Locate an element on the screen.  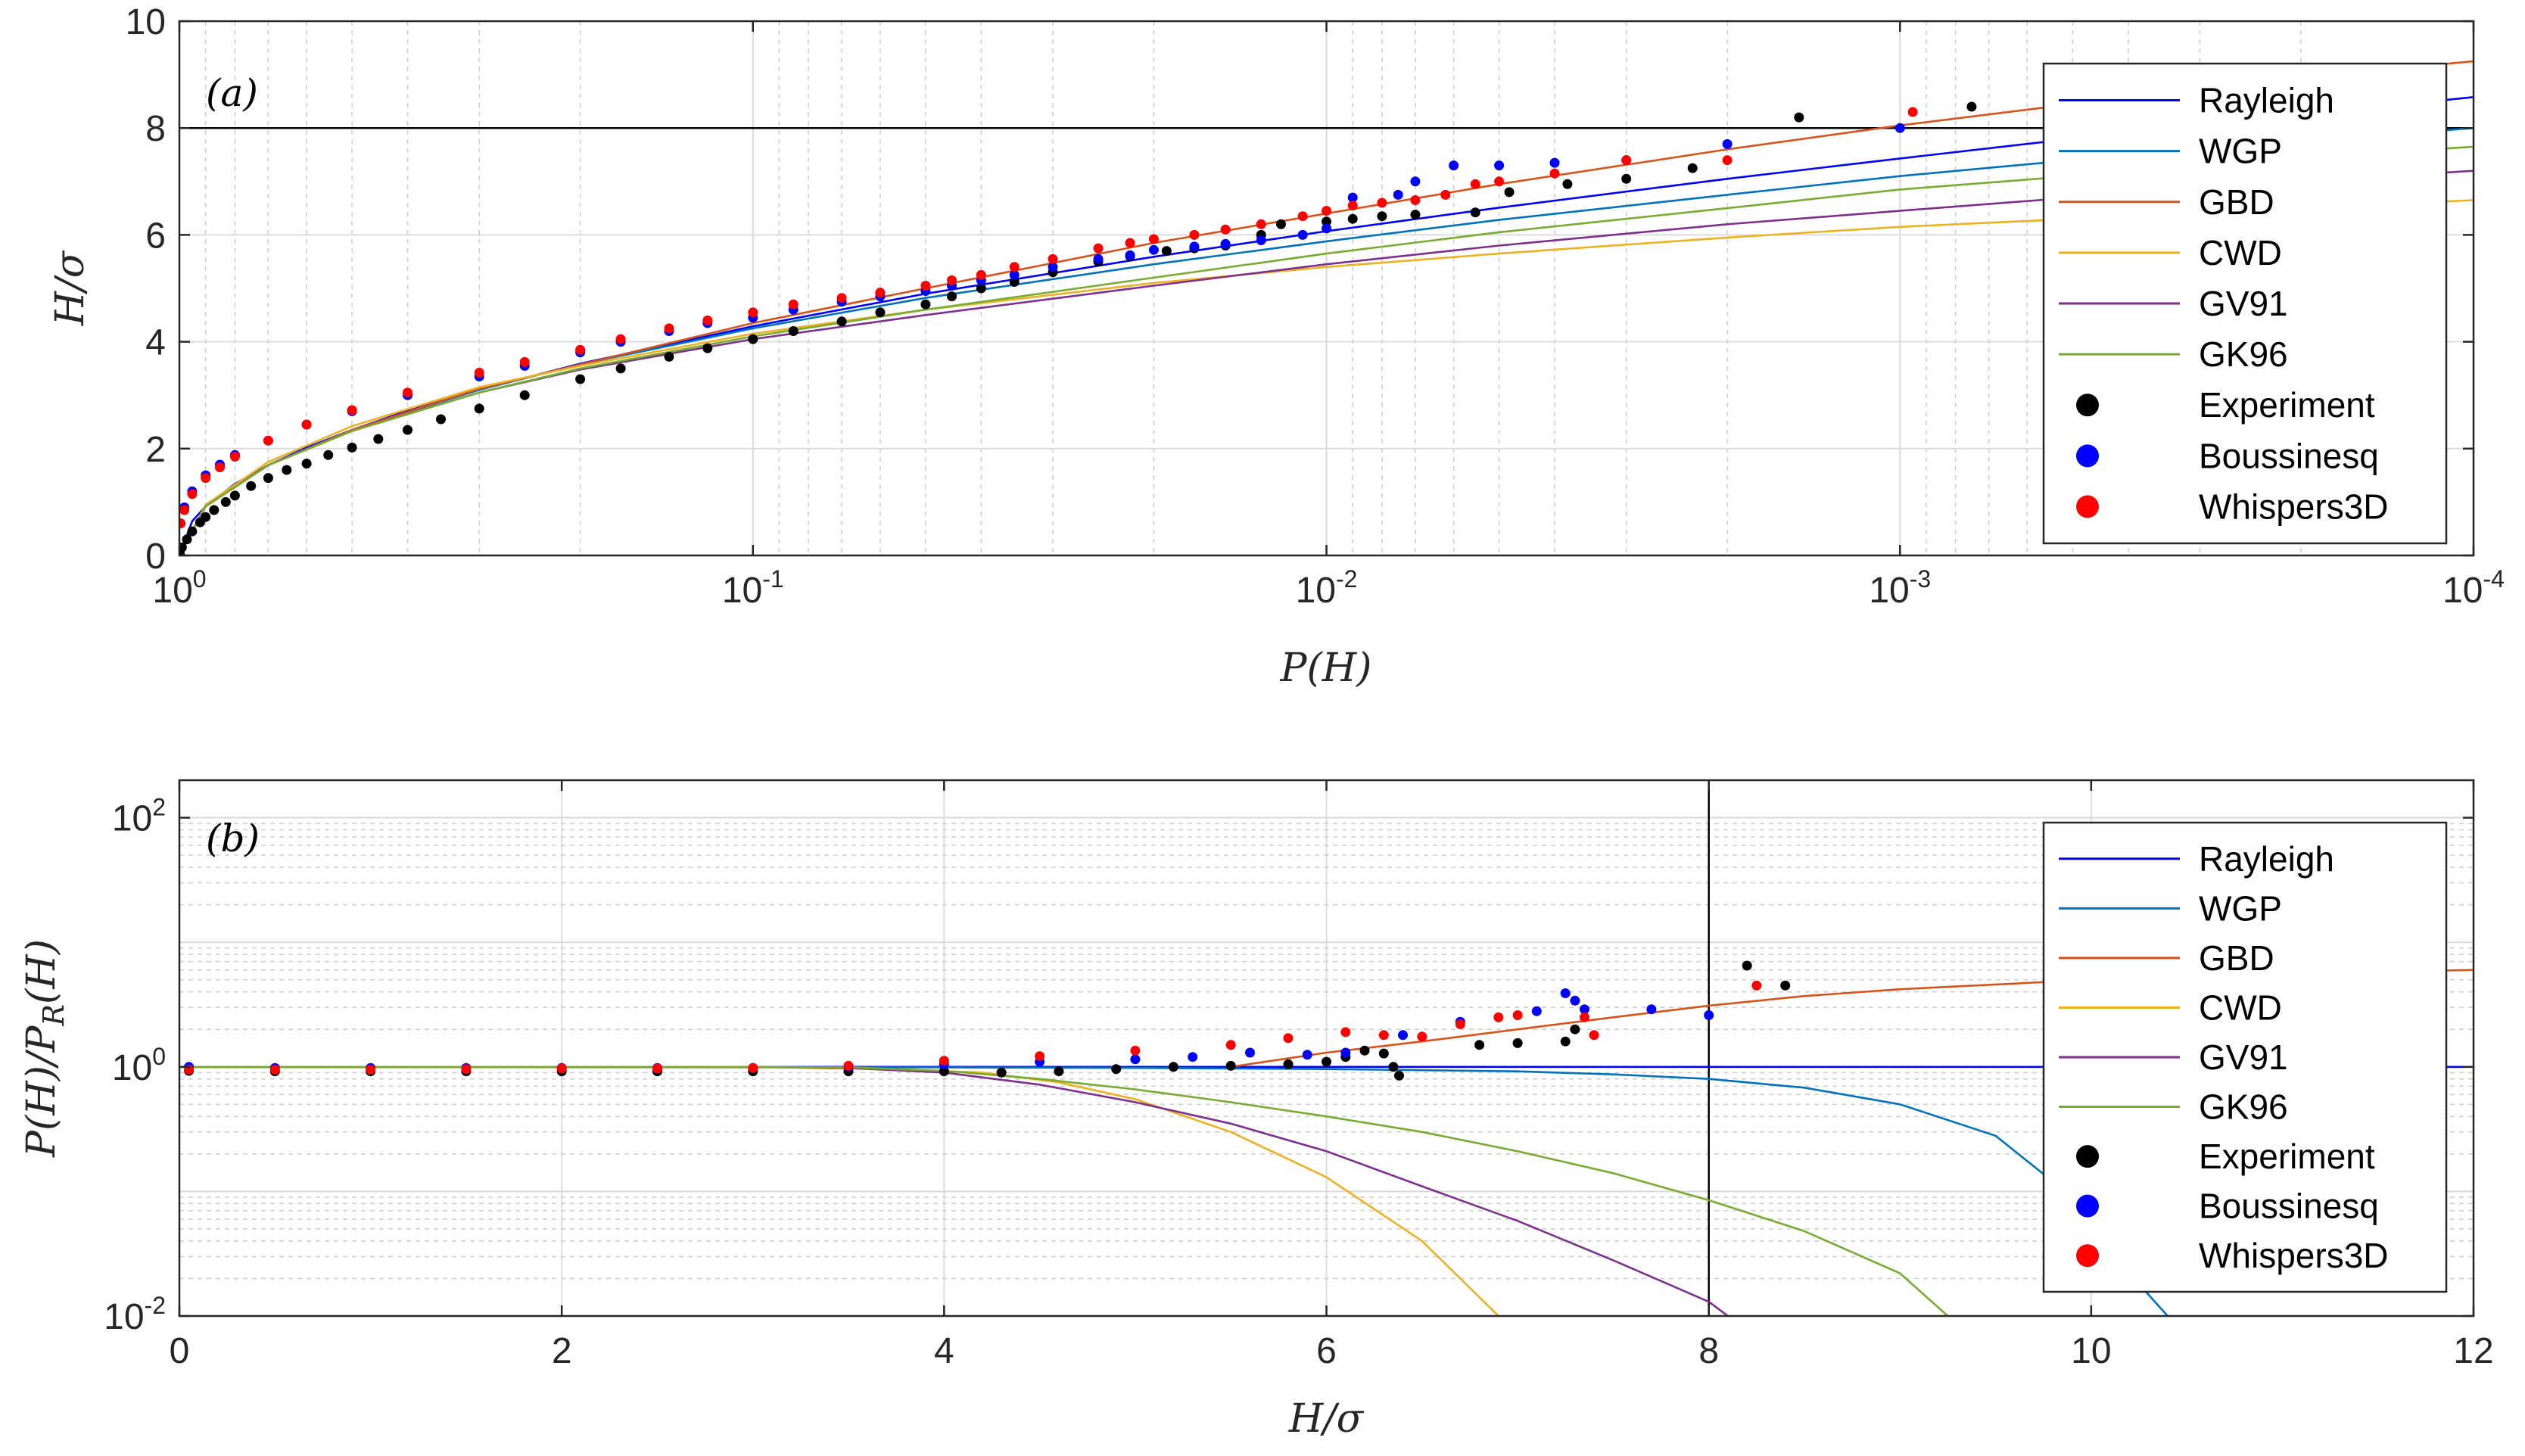
legend-label: WGP is located at coordinates (2240, 908).